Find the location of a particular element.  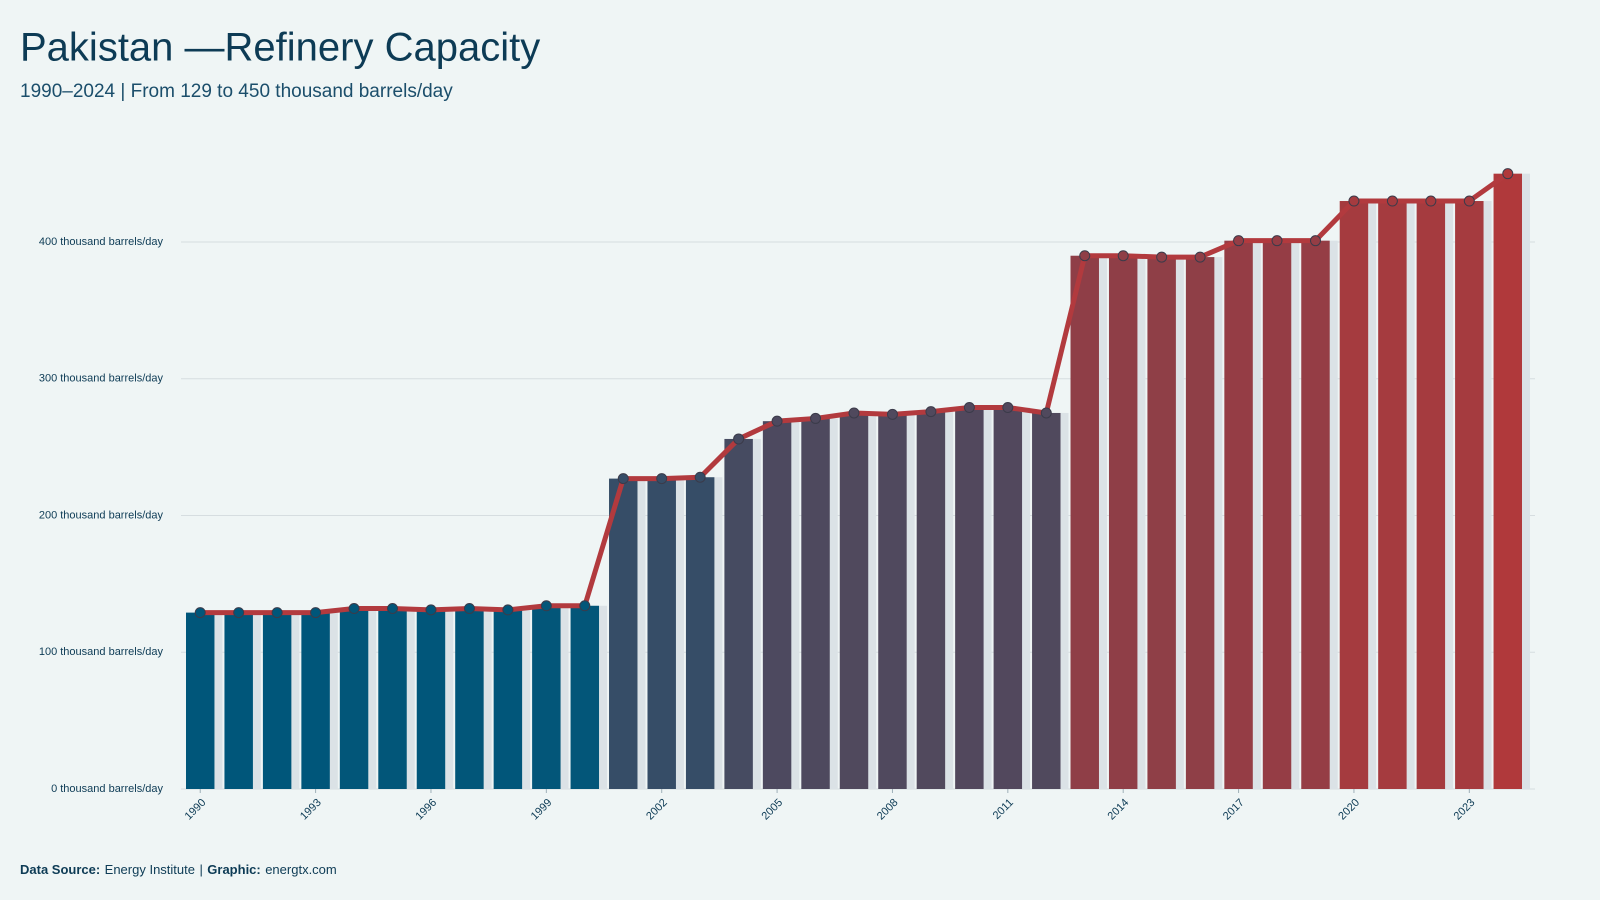

y-tick-label: 0 thousand barrels/day is located at coordinates (107, 789).